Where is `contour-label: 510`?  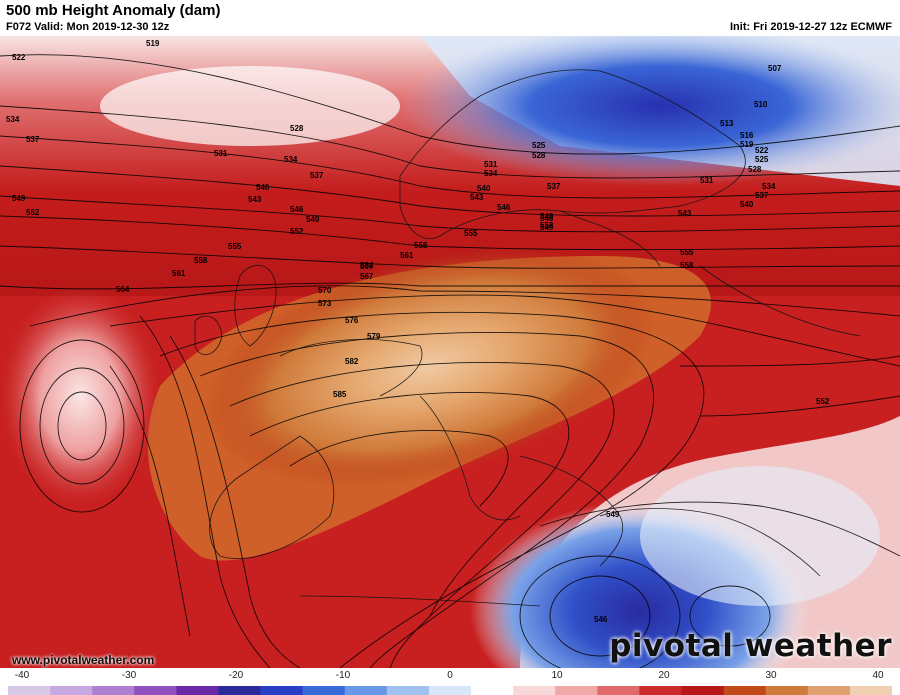
contour-label: 510 is located at coordinates (761, 104).